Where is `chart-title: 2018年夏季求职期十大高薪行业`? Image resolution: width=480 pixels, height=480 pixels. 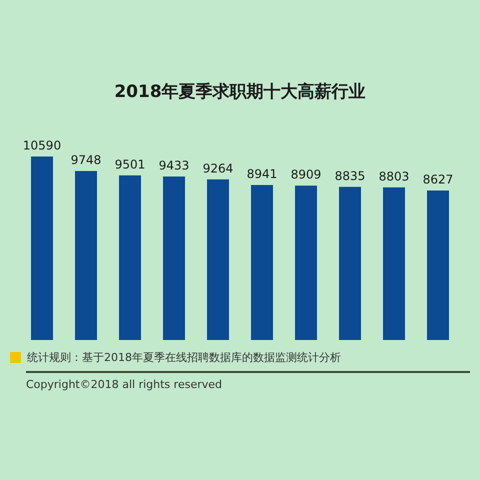 chart-title: 2018年夏季求职期十大高薪行业 is located at coordinates (240, 92).